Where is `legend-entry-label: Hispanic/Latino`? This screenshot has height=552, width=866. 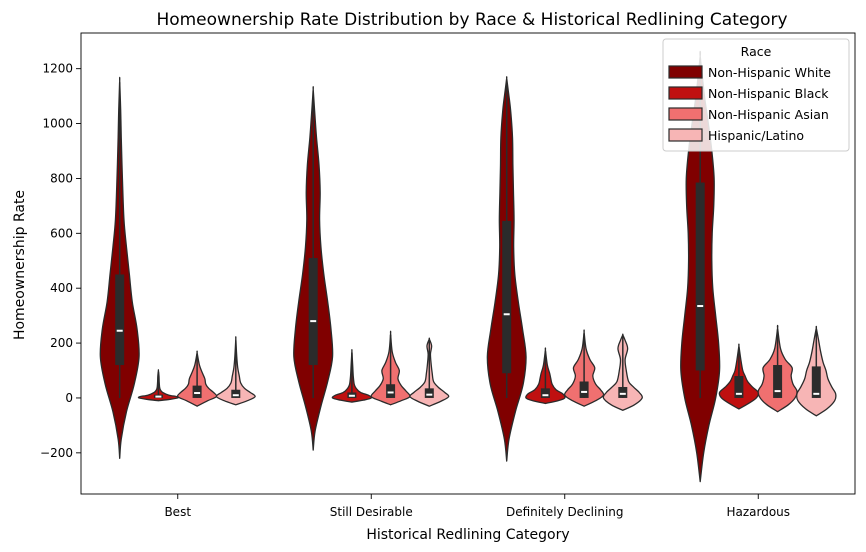
legend-entry-label: Hispanic/Latino is located at coordinates (756, 135).